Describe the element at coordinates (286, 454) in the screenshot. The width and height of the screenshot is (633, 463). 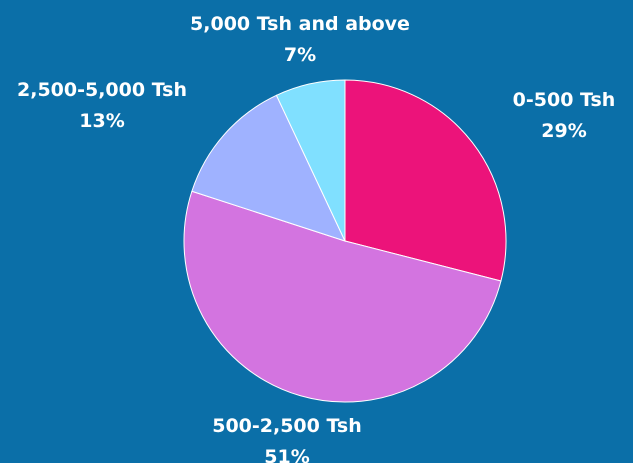
I see `slice-percent-label-2: 51%` at that location.